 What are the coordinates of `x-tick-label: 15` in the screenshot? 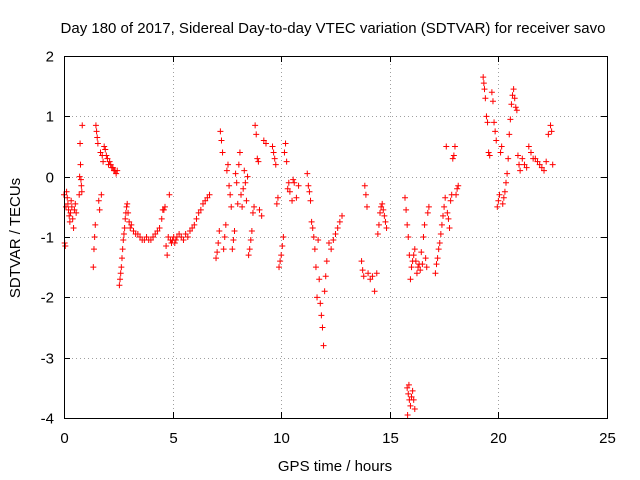 It's located at (390, 438).